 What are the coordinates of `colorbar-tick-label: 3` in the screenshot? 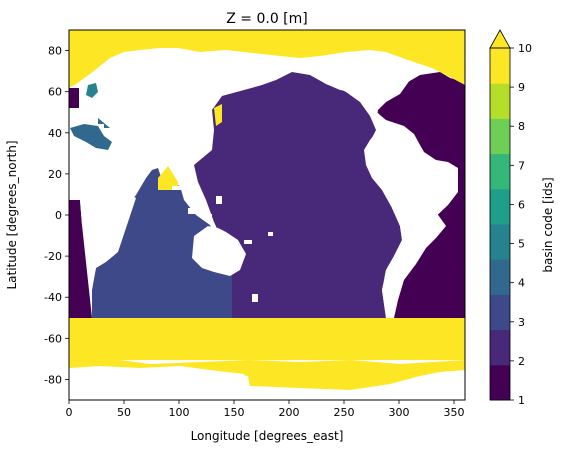 It's located at (521, 322).